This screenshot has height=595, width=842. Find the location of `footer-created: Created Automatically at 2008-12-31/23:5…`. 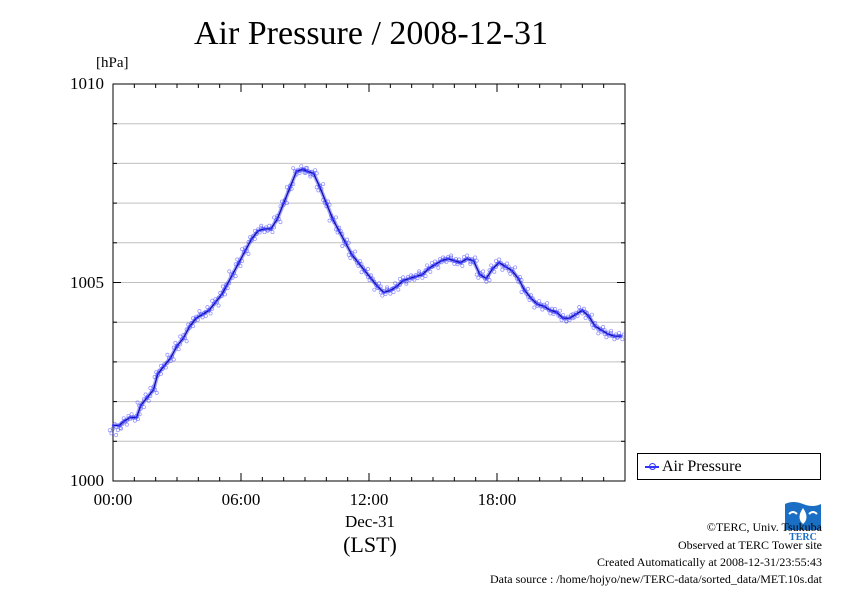

footer-created: Created Automatically at 2008-12-31/23:5… is located at coordinates (709, 562).